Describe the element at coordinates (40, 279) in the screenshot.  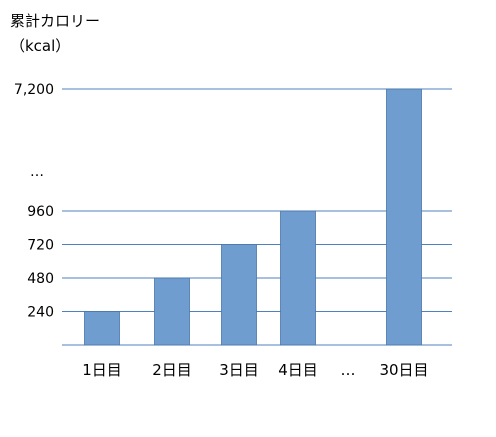
I see `y-tick-label: 480` at that location.